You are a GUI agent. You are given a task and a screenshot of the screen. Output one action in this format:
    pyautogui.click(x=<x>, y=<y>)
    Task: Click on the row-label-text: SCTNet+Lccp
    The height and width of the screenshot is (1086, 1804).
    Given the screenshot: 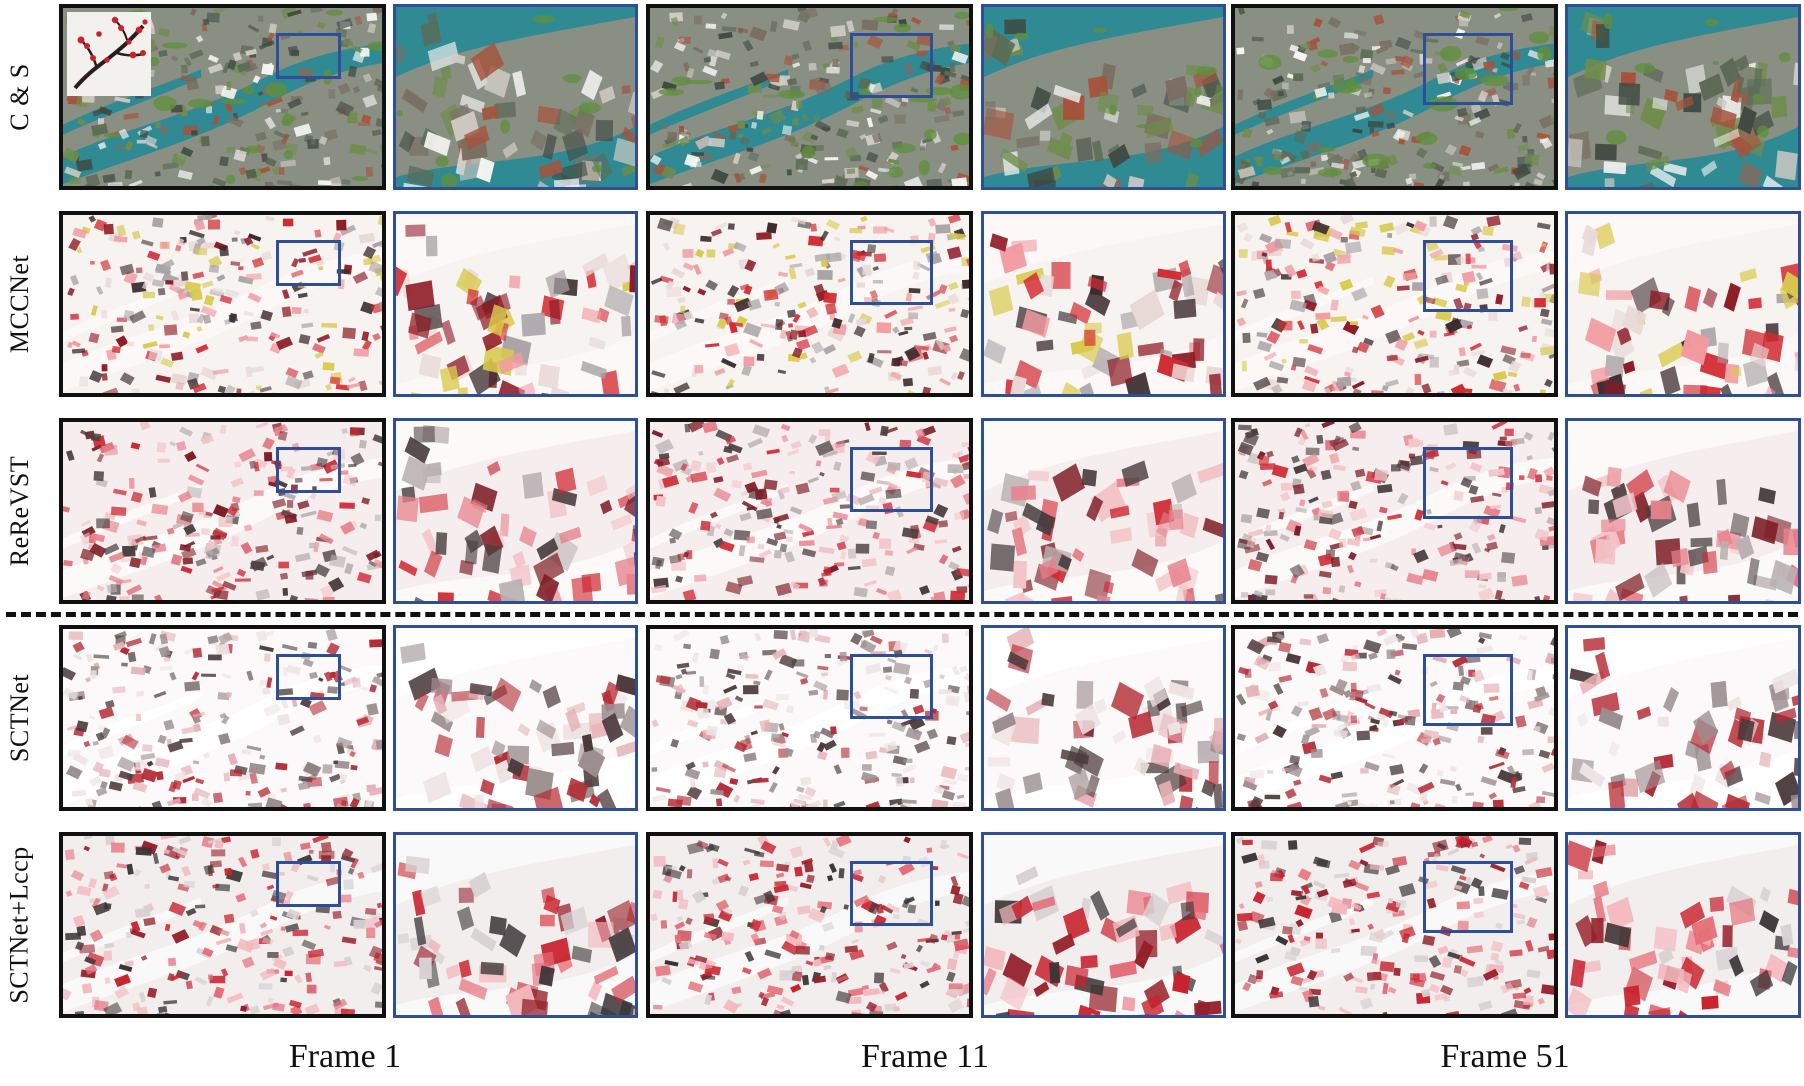 What is the action you would take?
    pyautogui.click(x=20, y=925)
    